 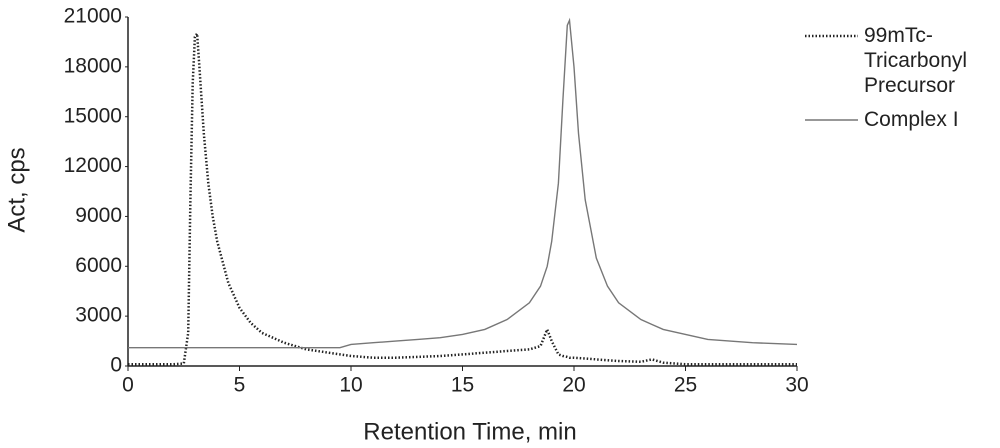 What do you see at coordinates (93, 16) in the screenshot?
I see `y-tick-label: 21000` at bounding box center [93, 16].